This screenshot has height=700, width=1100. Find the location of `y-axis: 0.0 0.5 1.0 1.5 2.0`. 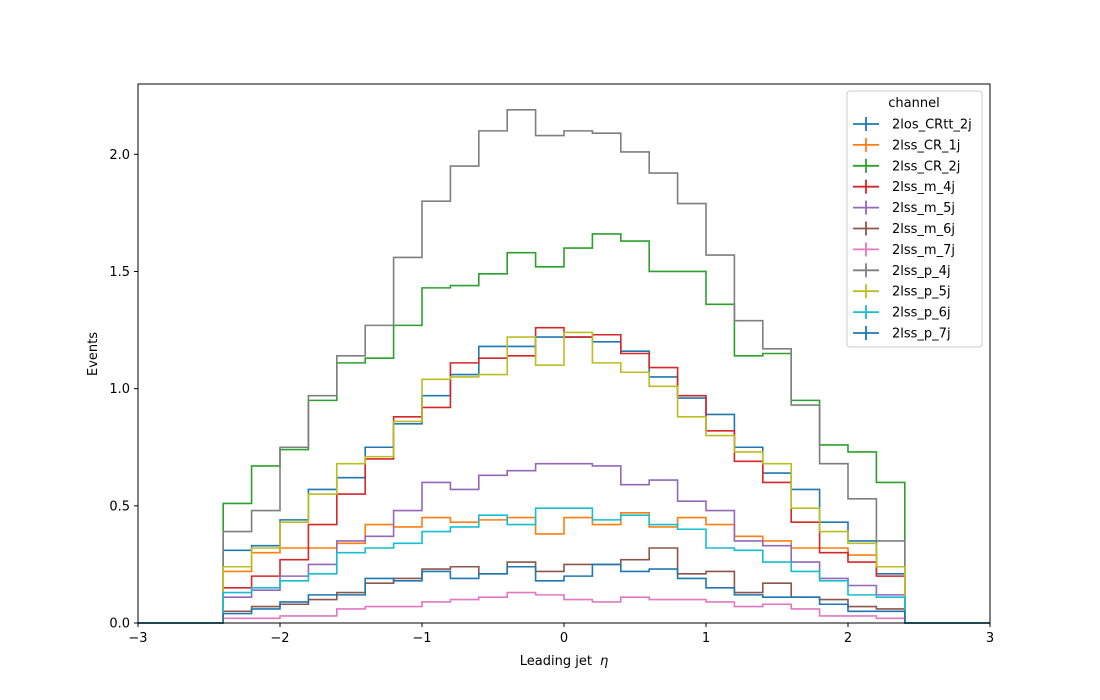

y-axis: 0.0 0.5 1.0 1.5 2.0 is located at coordinates (123, 390).